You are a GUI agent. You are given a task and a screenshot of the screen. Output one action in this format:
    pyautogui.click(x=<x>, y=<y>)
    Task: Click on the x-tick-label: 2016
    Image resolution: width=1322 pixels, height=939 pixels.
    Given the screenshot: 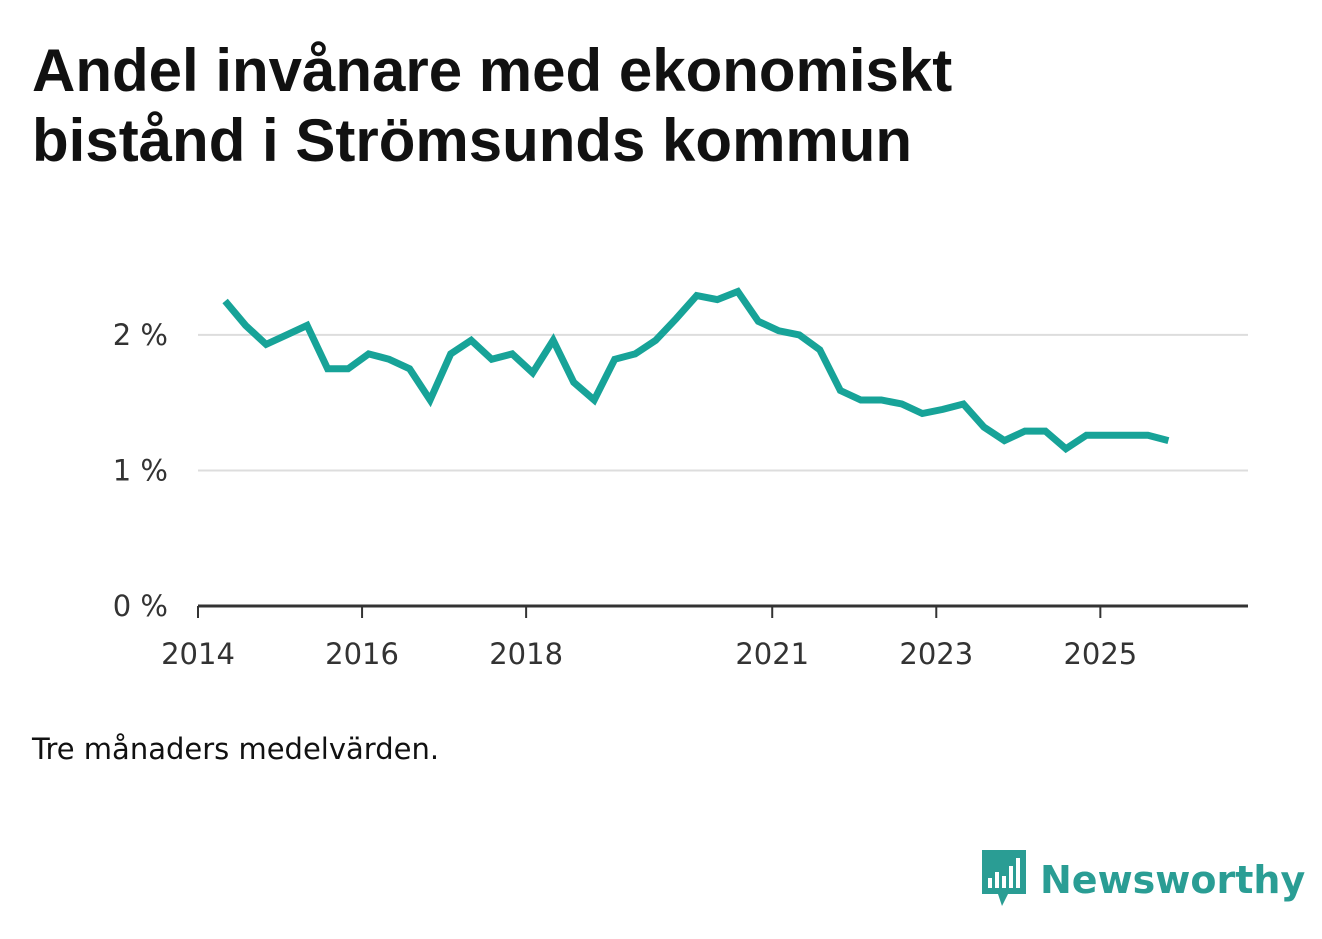 What is the action you would take?
    pyautogui.click(x=362, y=654)
    